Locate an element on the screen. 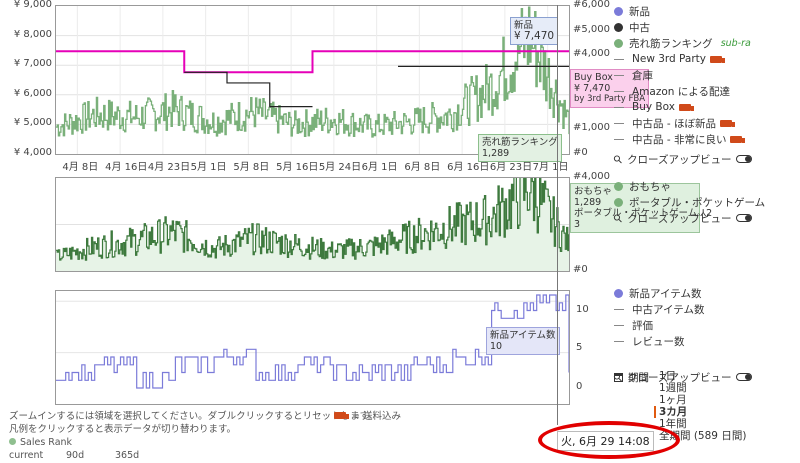  rank-tick-label: #1,000 is located at coordinates (592, 128).